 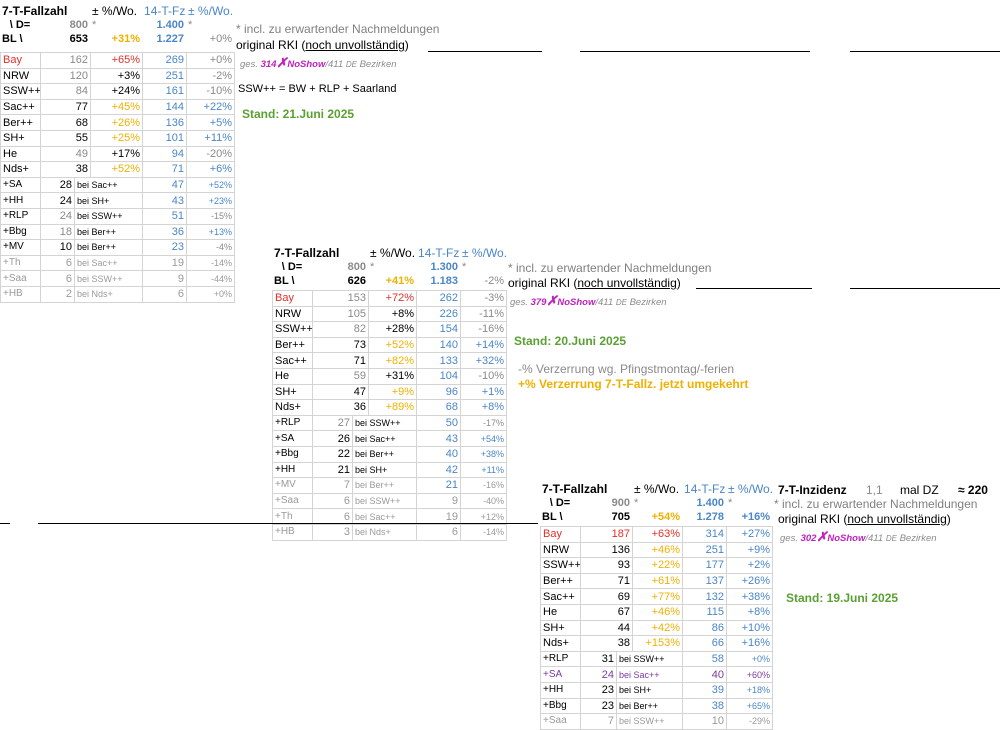 What do you see at coordinates (57, 294) in the screenshot?
I see `fallzahl: 2` at bounding box center [57, 294].